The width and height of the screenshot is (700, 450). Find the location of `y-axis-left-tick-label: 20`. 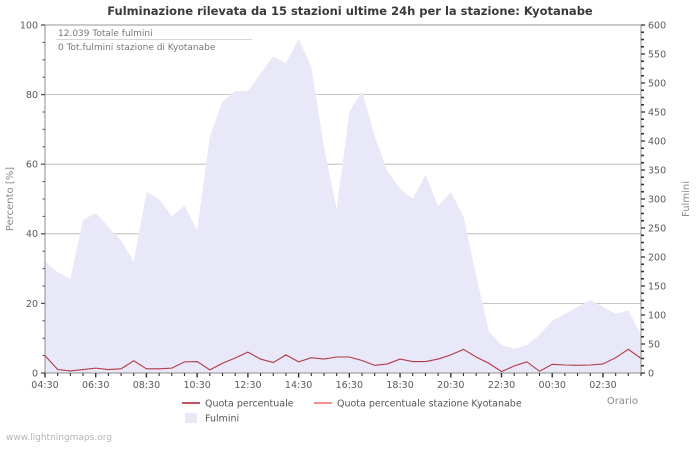

y-axis-left-tick-label: 20 is located at coordinates (32, 304).